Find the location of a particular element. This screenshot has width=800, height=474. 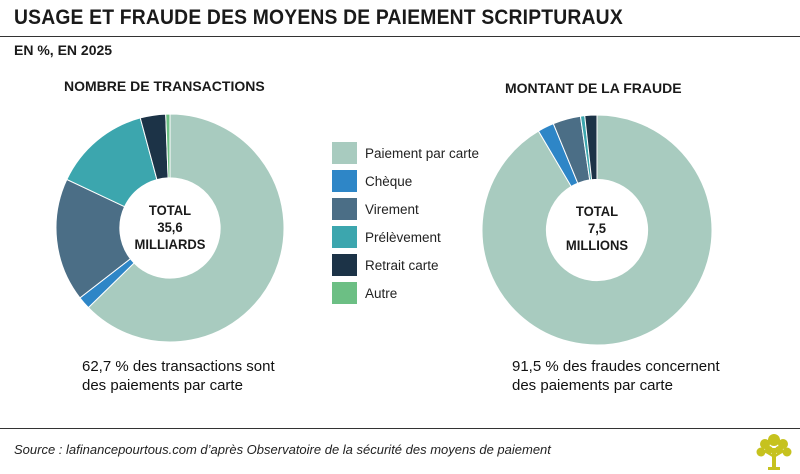

pie-center-label-fraud: TOTAL 7,5 MILLIONS is located at coordinates (597, 228).